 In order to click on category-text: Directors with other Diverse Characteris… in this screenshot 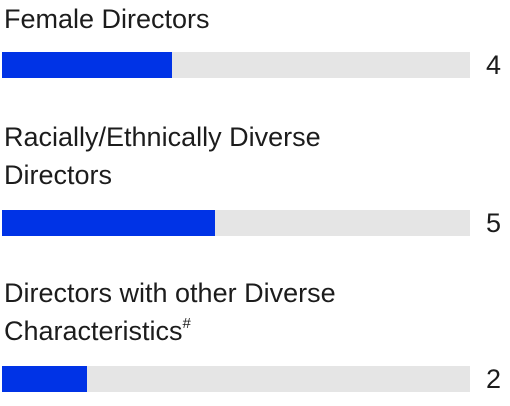, I will do `click(170, 312)`.